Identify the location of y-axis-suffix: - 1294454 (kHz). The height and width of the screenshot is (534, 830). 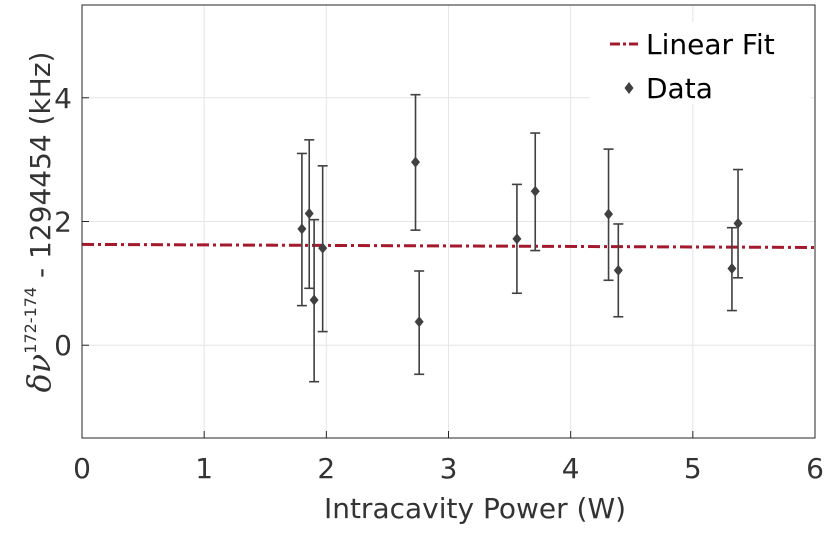
(40, 169).